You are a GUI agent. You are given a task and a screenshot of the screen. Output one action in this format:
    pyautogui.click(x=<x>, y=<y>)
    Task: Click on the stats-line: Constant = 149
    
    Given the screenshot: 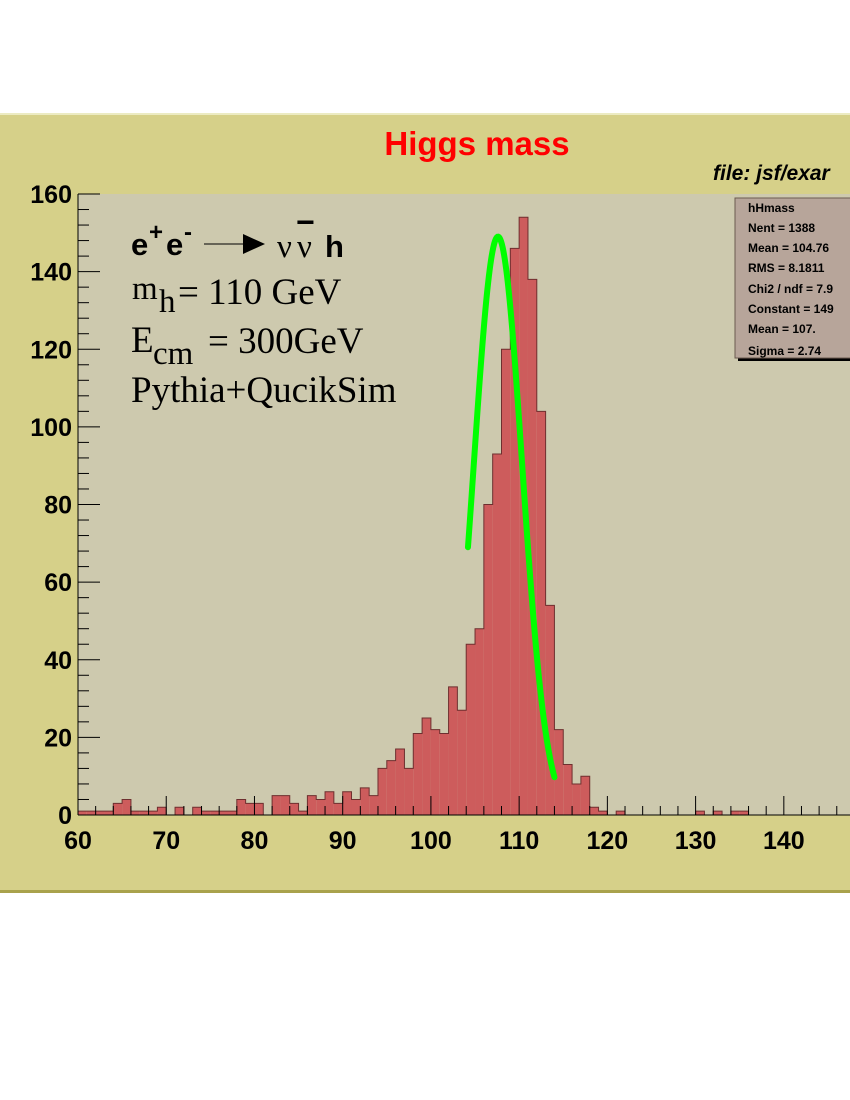 What is the action you would take?
    pyautogui.click(x=791, y=309)
    